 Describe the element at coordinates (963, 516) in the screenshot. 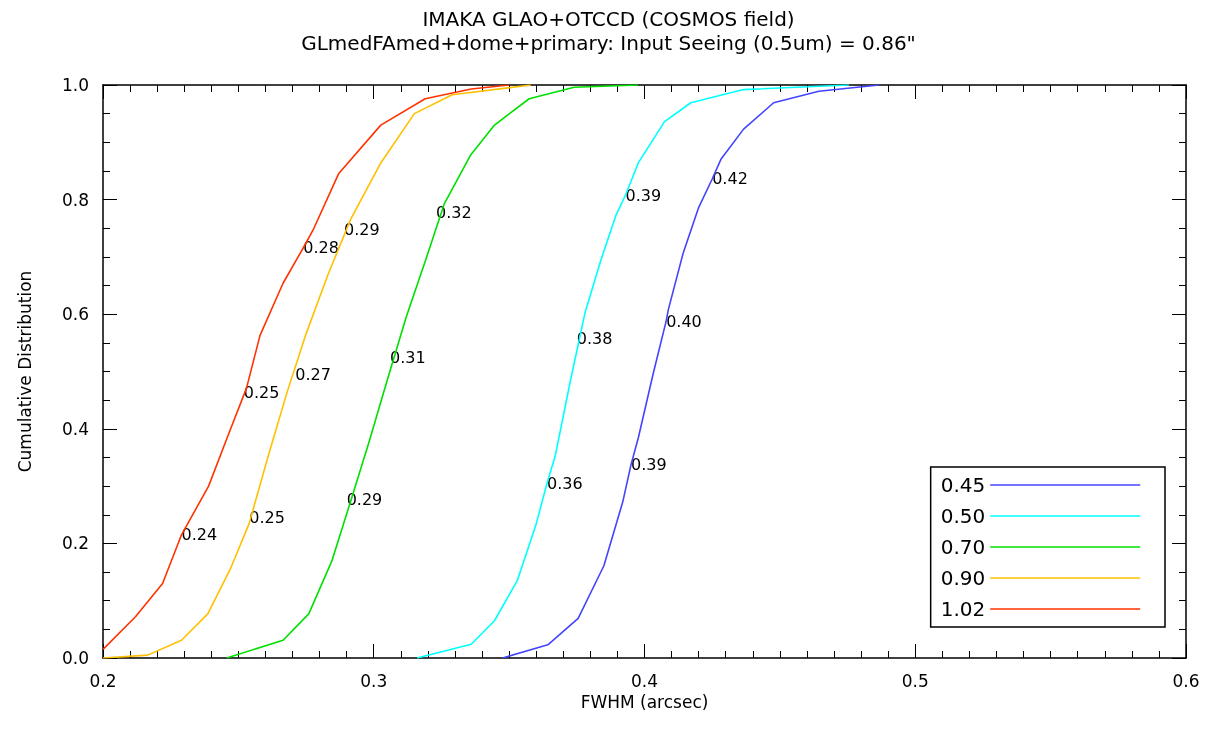

I see `text: 0.50` at that location.